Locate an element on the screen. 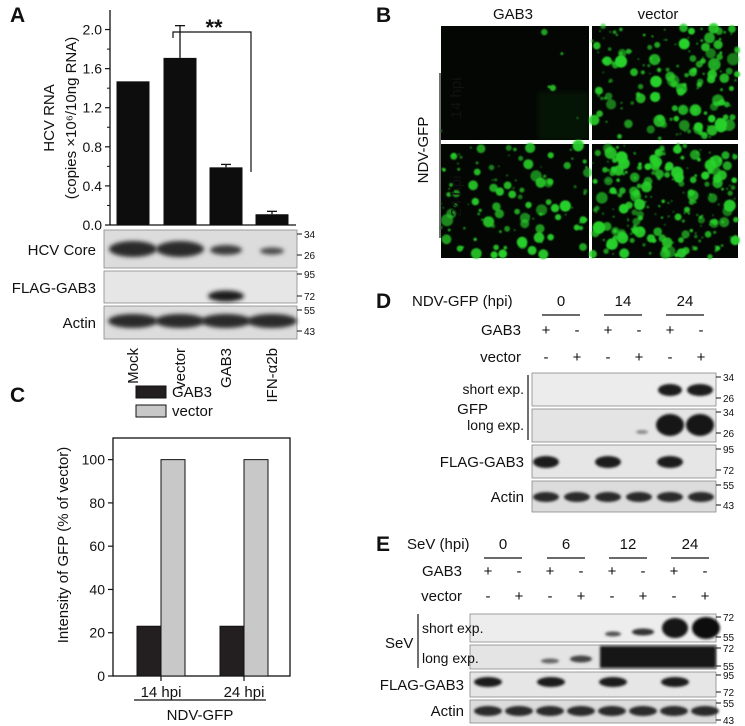 Image resolution: width=745 pixels, height=726 pixels. panel-e-long-exp: long exp. is located at coordinates (450, 658).